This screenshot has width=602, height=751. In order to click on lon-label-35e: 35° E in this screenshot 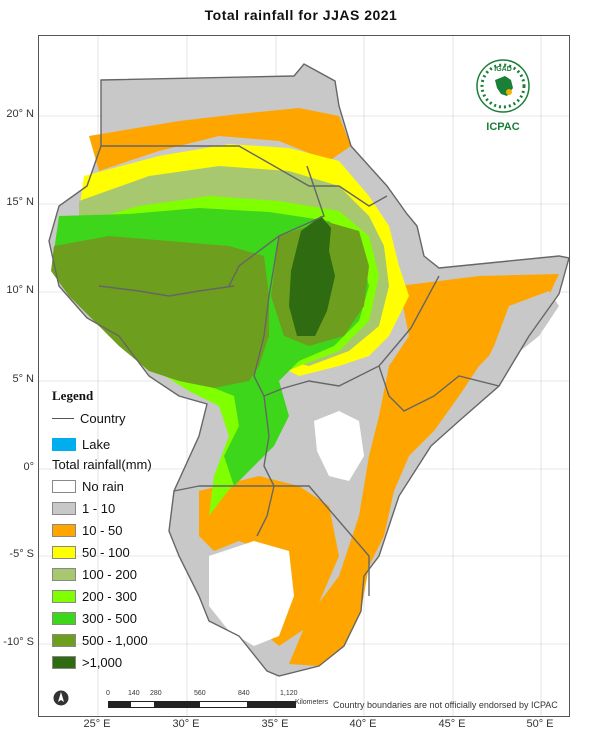, I will do `click(275, 724)`.